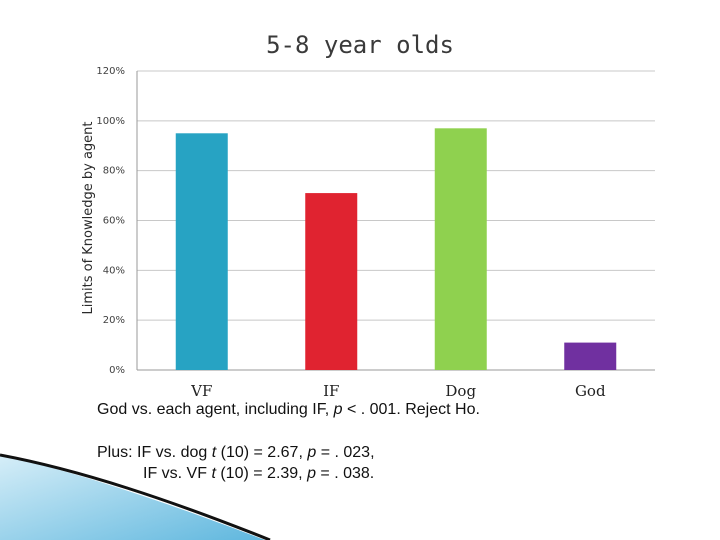  I want to click on y-tick-label: 80%, so click(114, 171).